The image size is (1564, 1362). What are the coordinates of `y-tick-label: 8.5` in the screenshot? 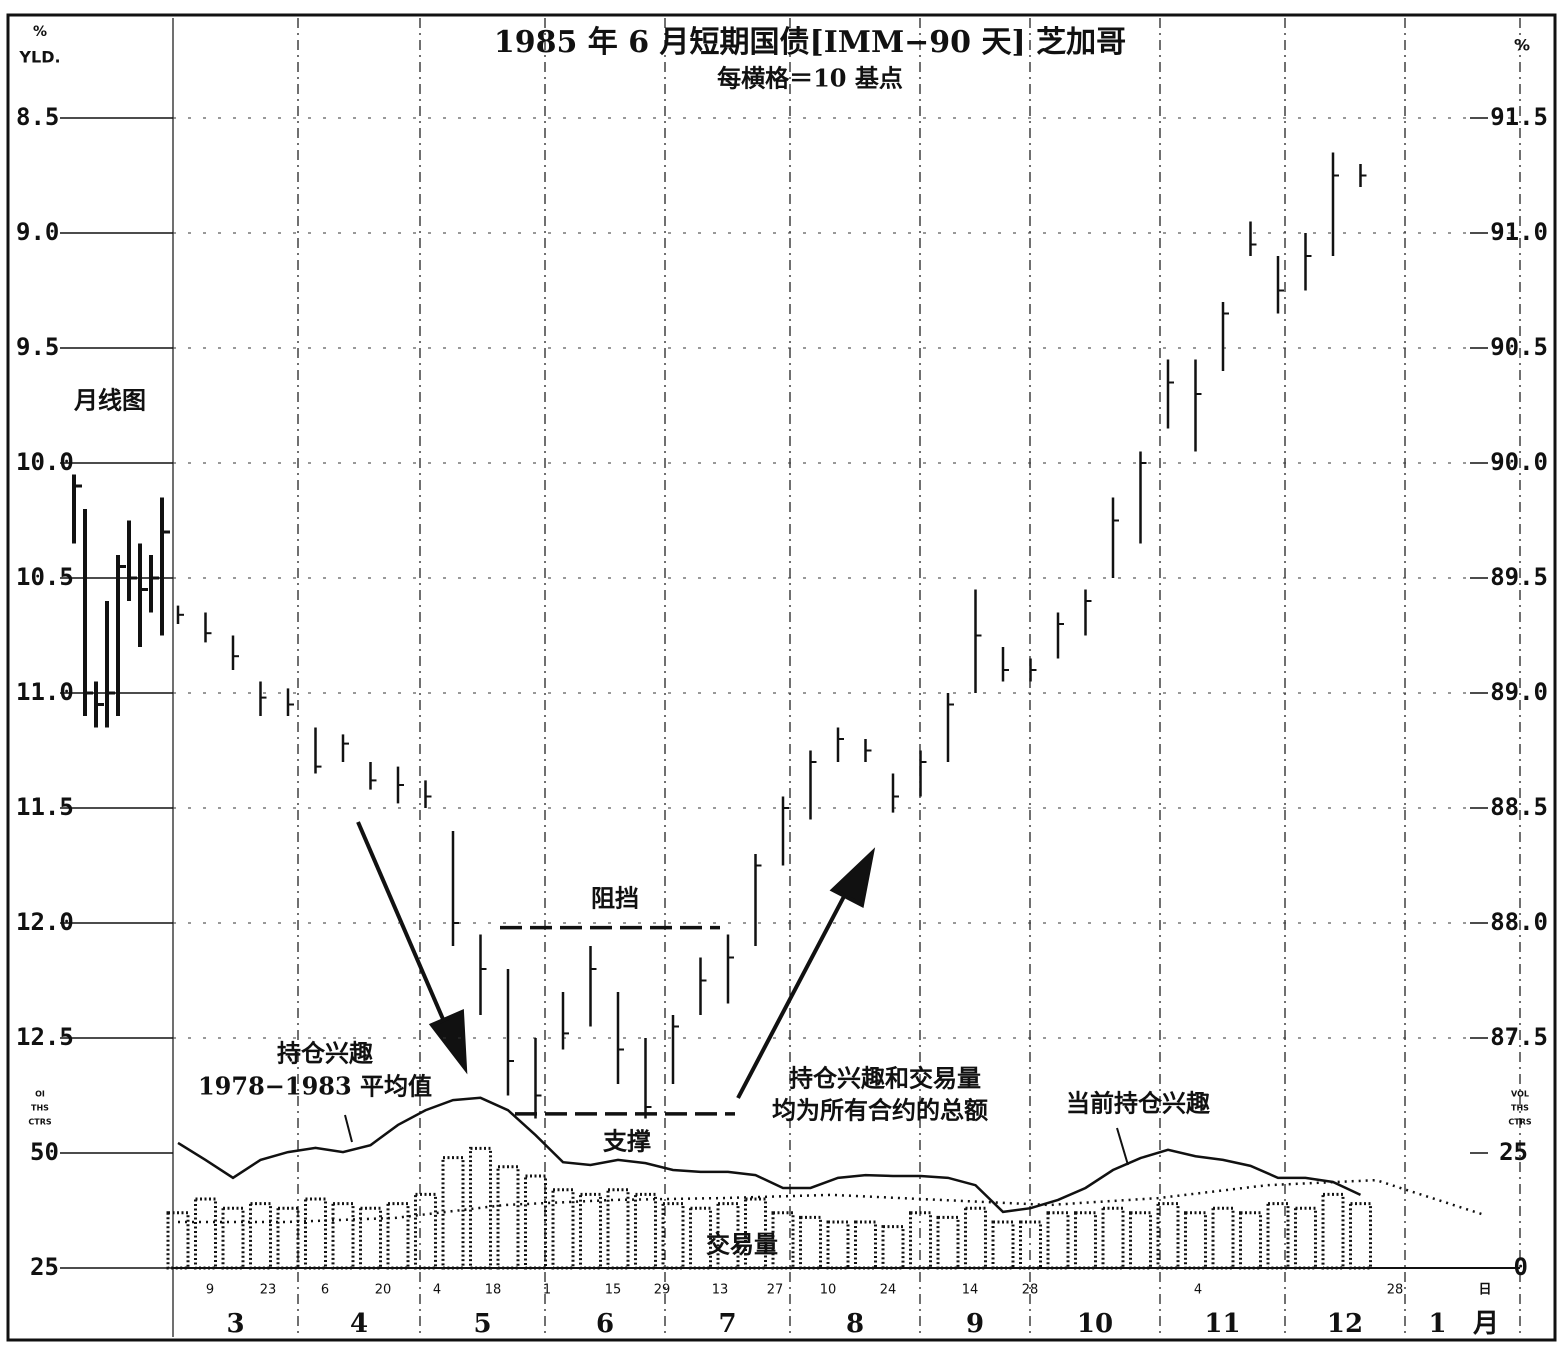 It's located at (37, 117).